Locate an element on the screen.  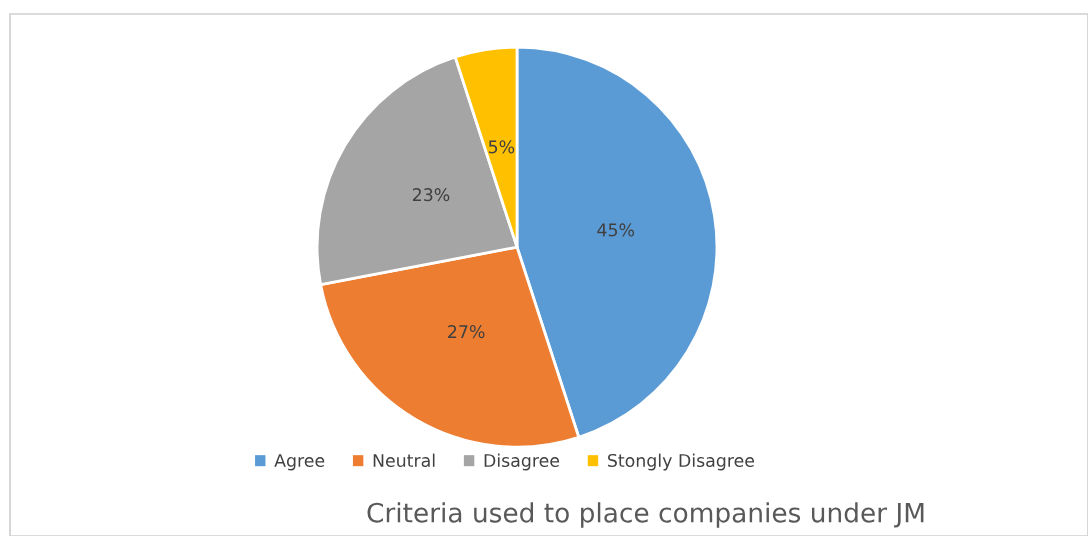
data-label: 23% is located at coordinates (431, 195).